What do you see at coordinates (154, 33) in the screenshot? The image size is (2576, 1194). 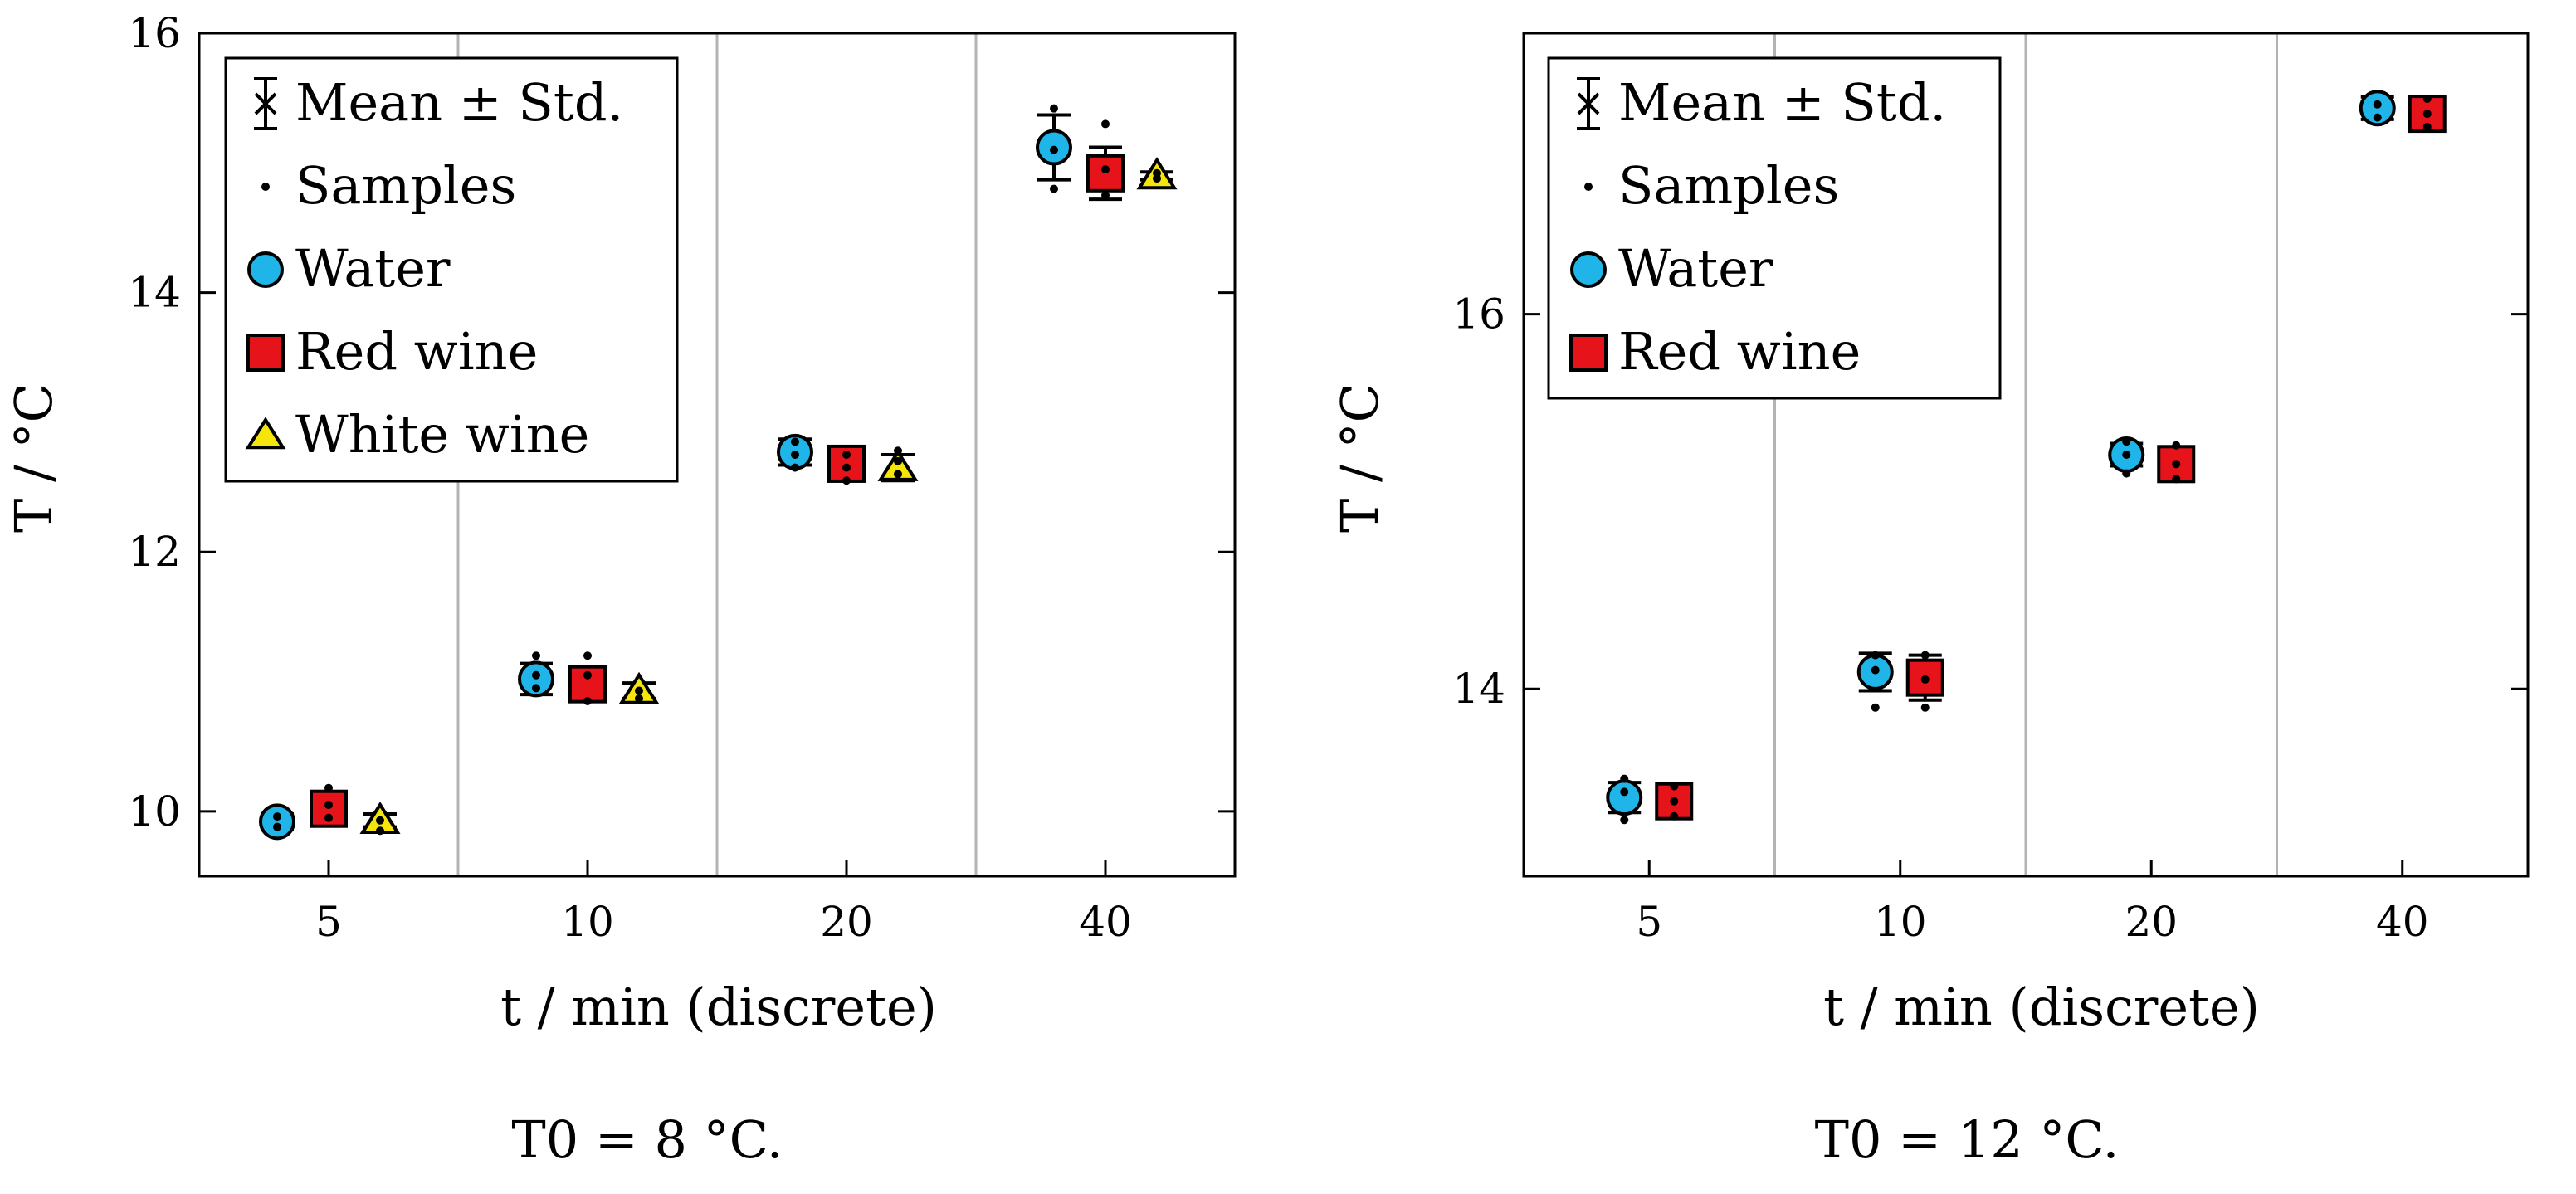 I see `panel-a-y-tick-label-16: 16` at bounding box center [154, 33].